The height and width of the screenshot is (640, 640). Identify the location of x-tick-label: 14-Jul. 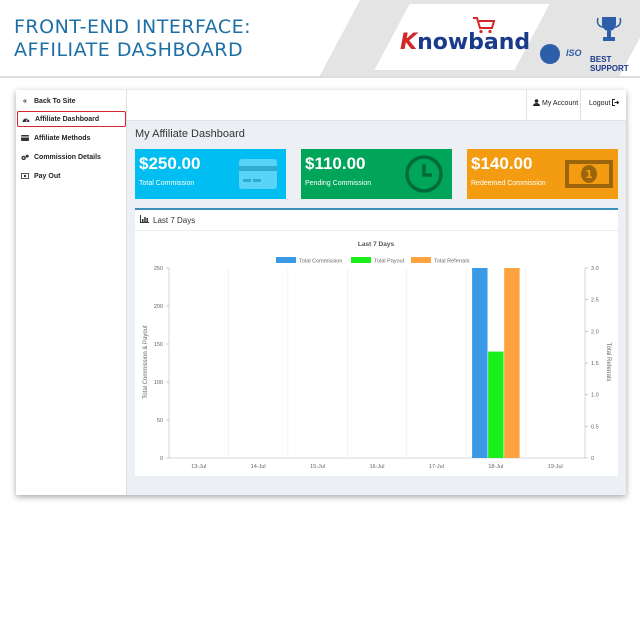
(258, 467).